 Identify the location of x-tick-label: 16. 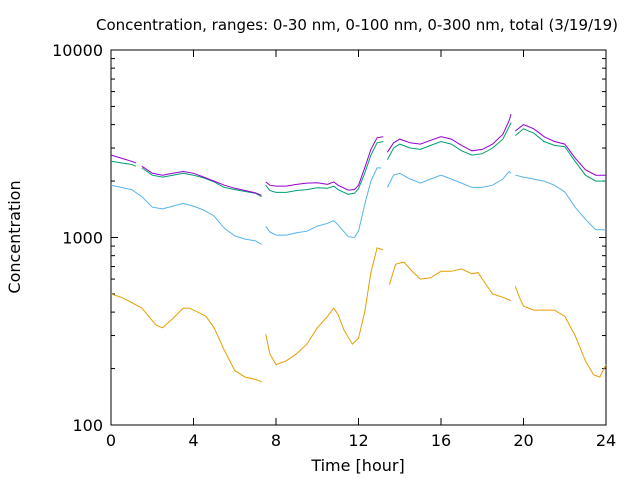
(441, 440).